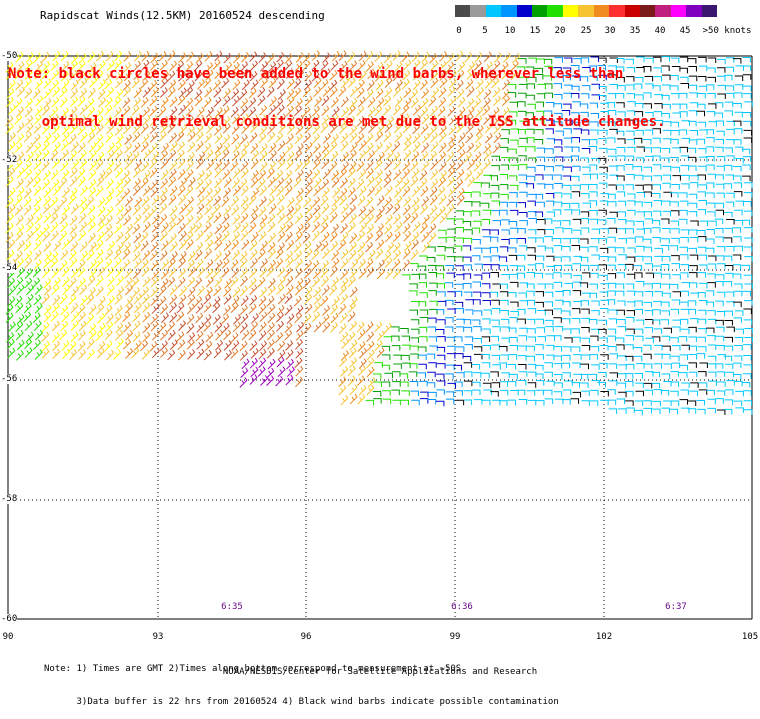 The height and width of the screenshot is (719, 760). I want to click on legend-swatch, so click(570, 11).